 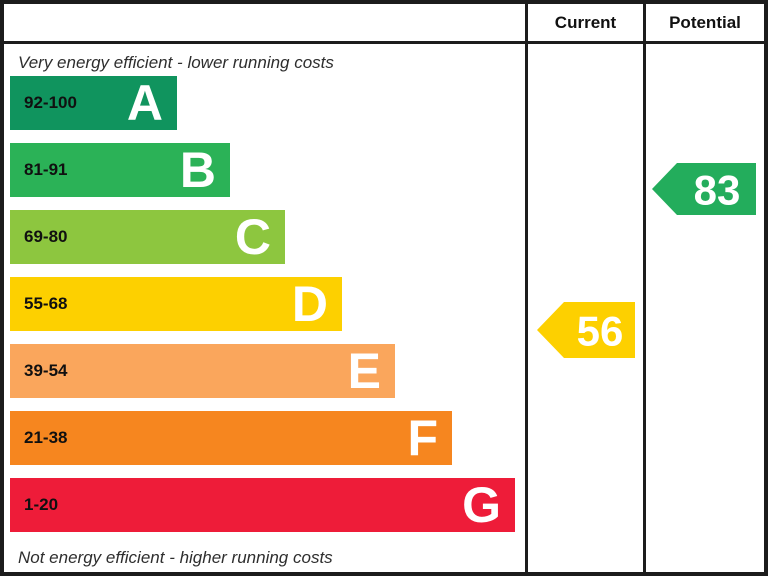 What do you see at coordinates (264, 24) in the screenshot?
I see `header-spacer` at bounding box center [264, 24].